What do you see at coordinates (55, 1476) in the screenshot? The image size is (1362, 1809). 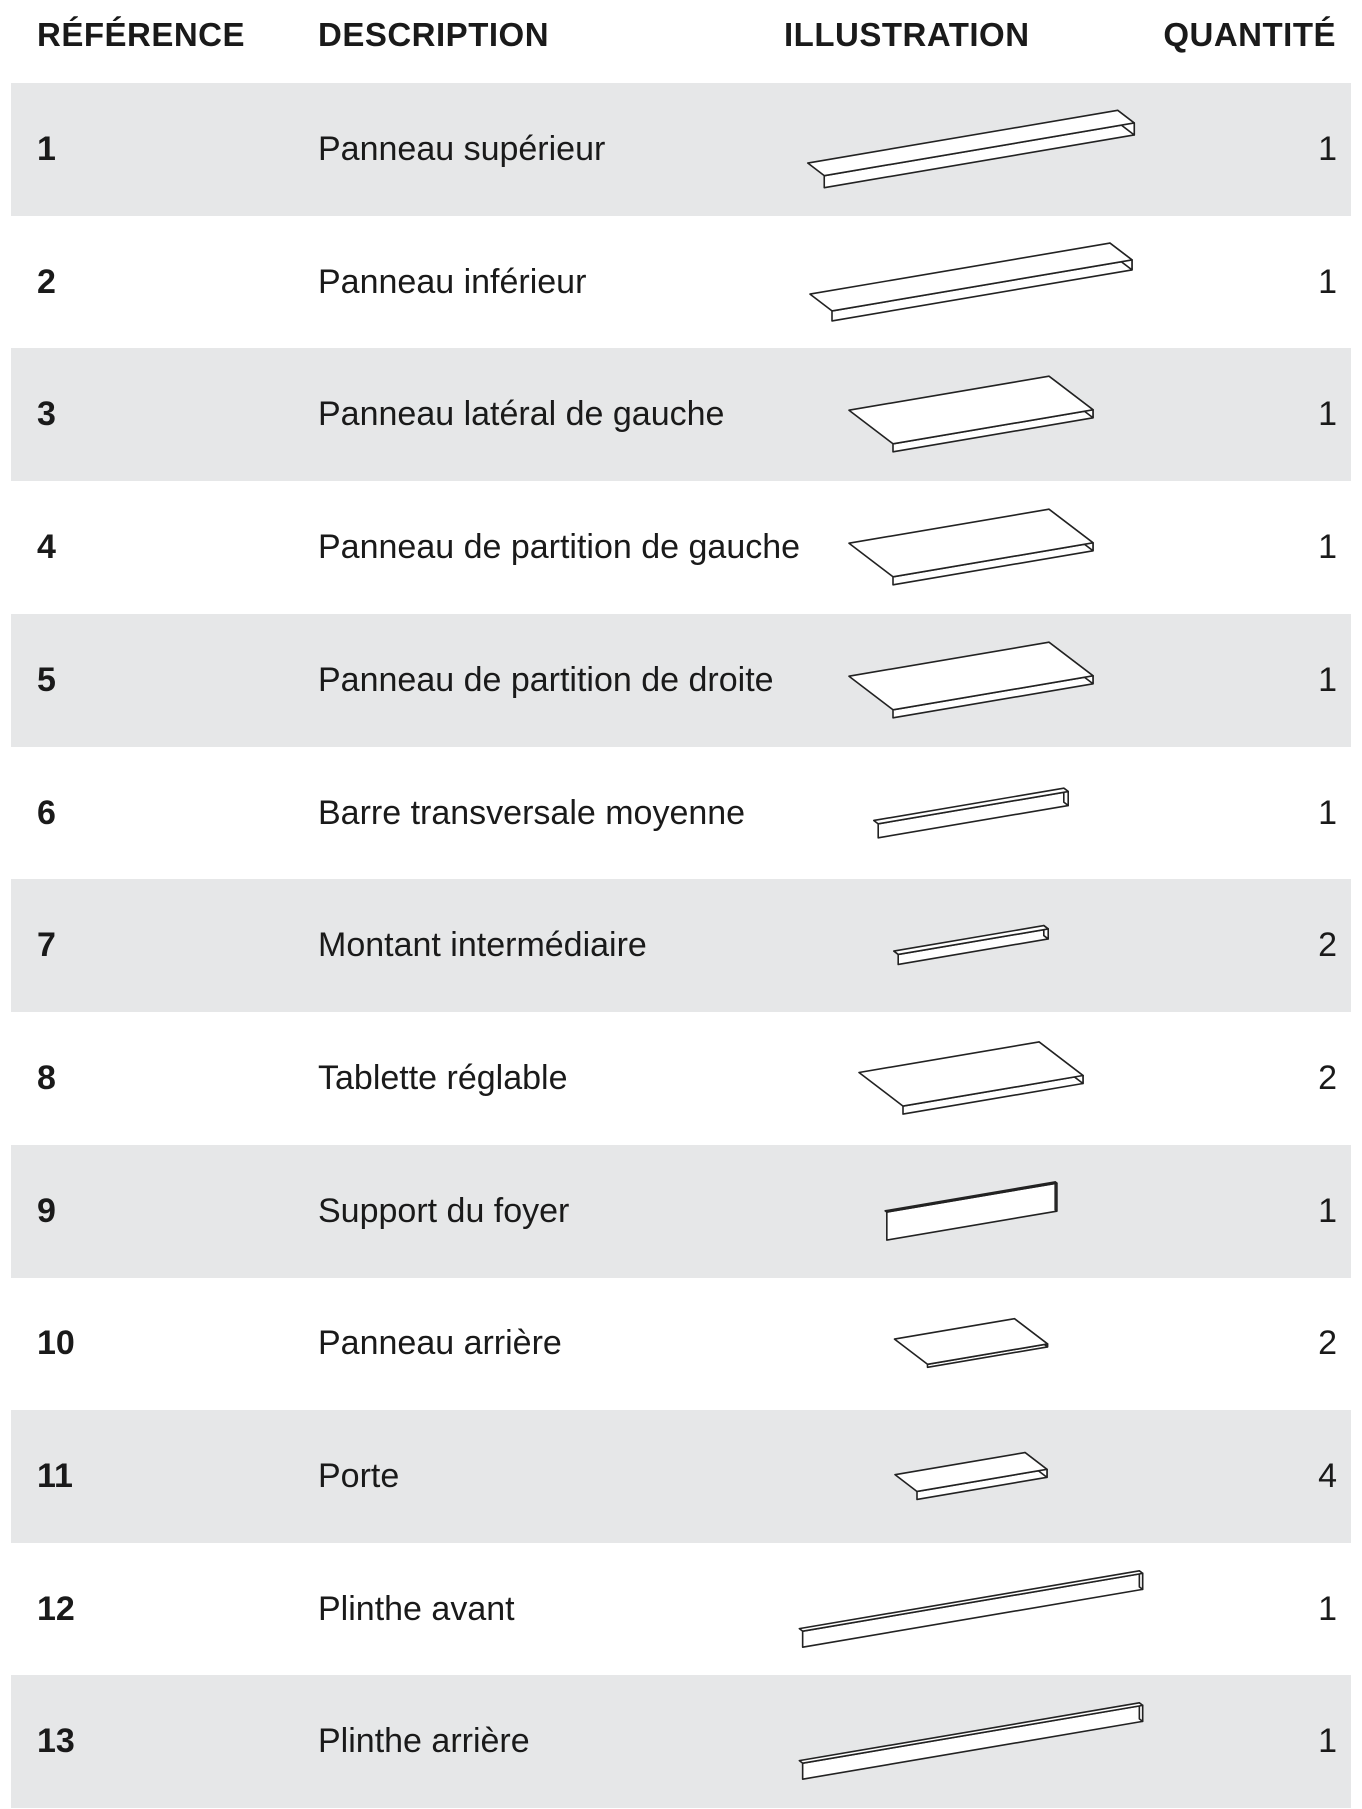 I see `reference: 11` at bounding box center [55, 1476].